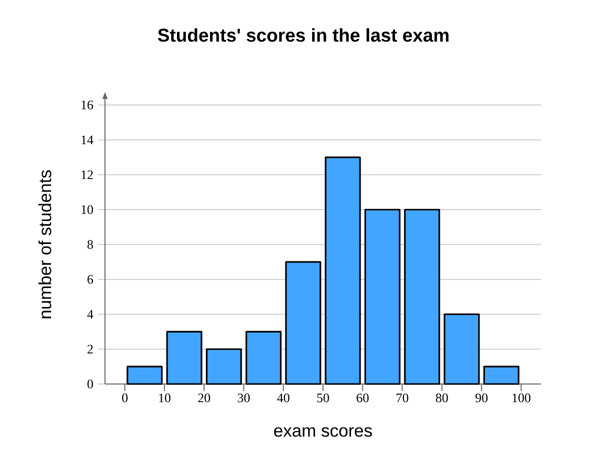 The height and width of the screenshot is (461, 592). Describe the element at coordinates (90, 349) in the screenshot. I see `y-tick-label: 2` at that location.